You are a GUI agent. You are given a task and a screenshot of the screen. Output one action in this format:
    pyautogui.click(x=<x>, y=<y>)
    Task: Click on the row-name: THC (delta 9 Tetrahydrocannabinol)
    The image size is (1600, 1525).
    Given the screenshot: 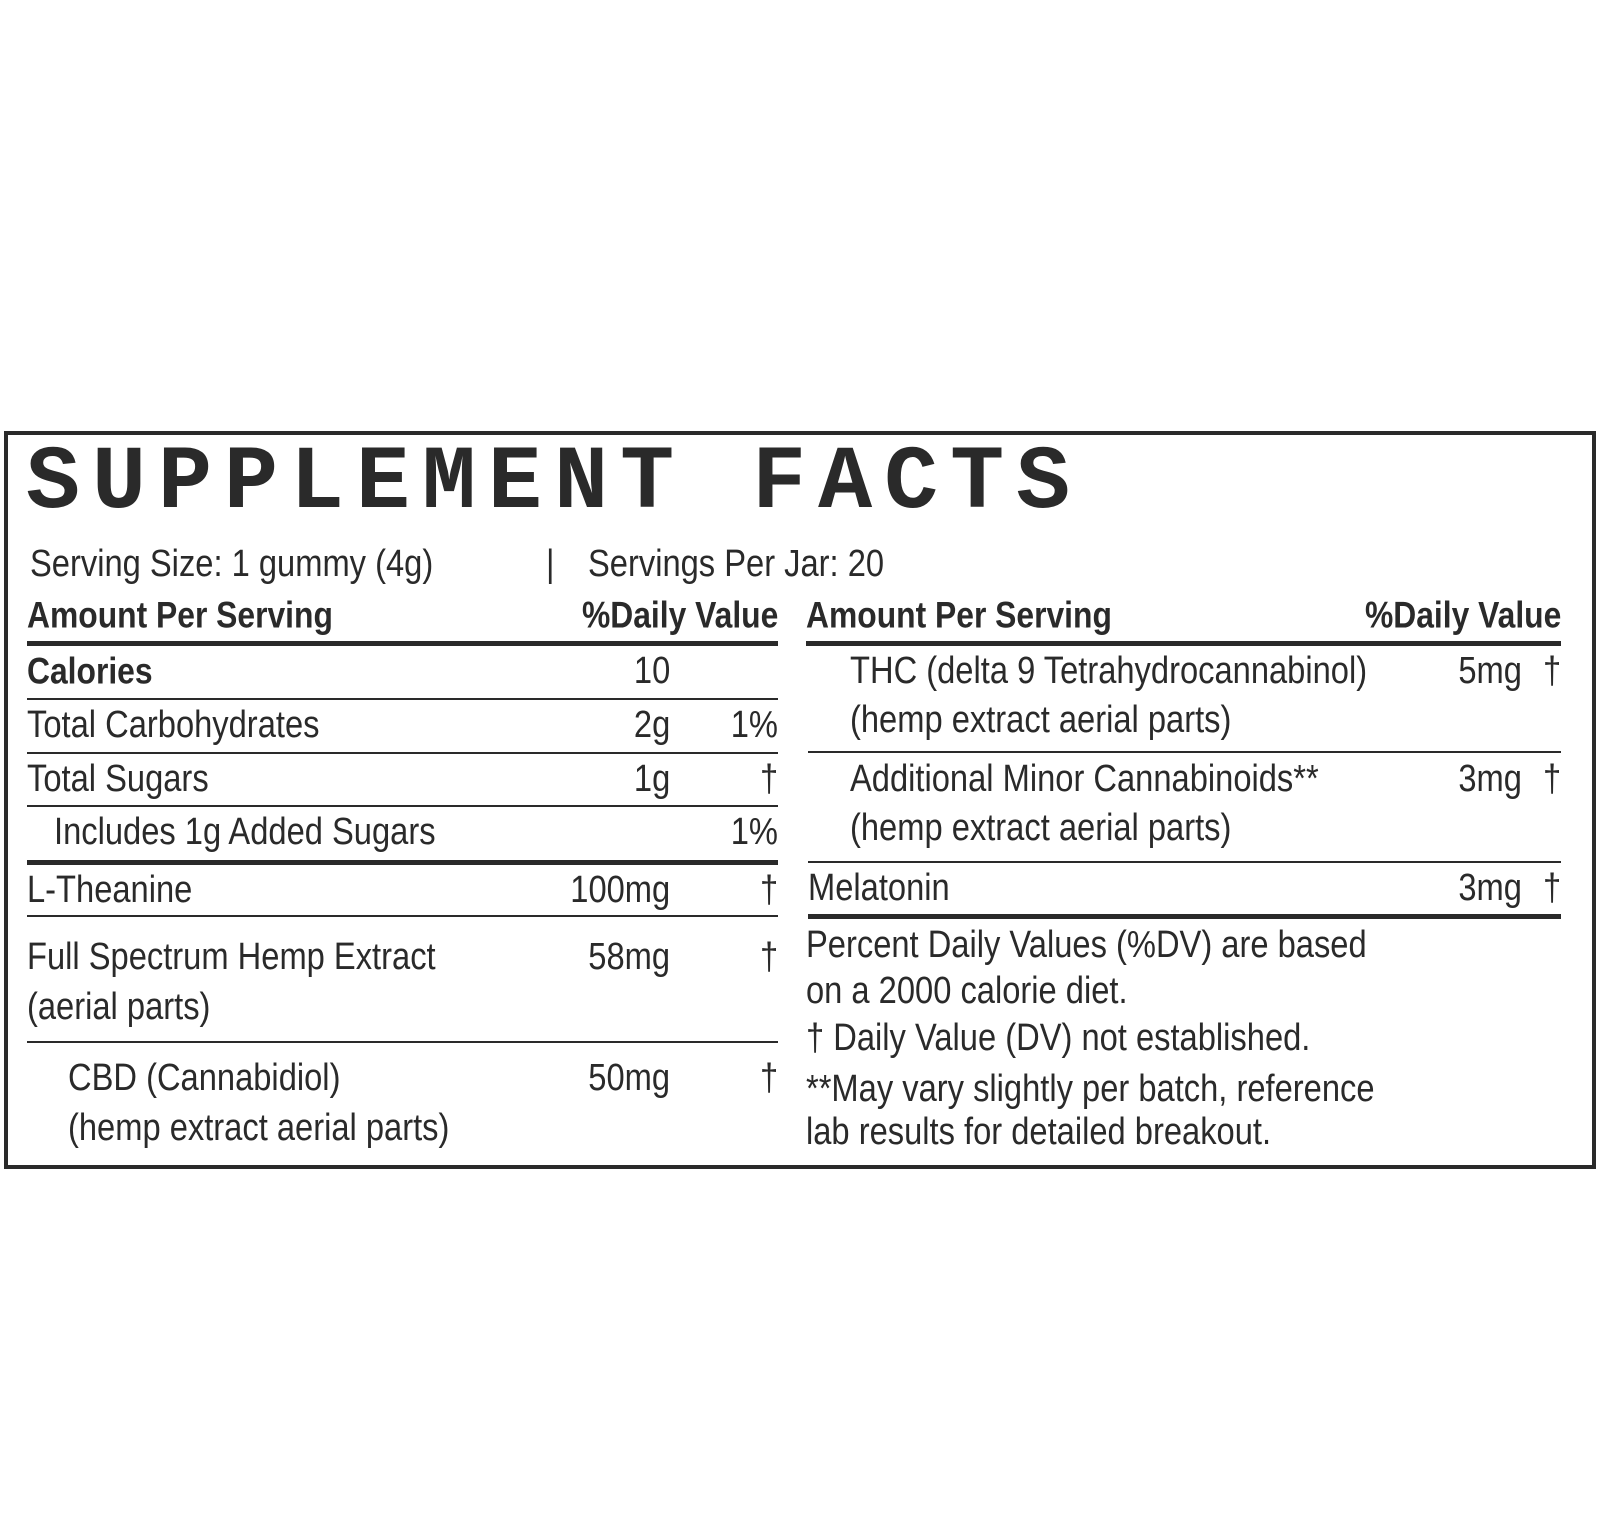 What is the action you would take?
    pyautogui.click(x=1109, y=671)
    